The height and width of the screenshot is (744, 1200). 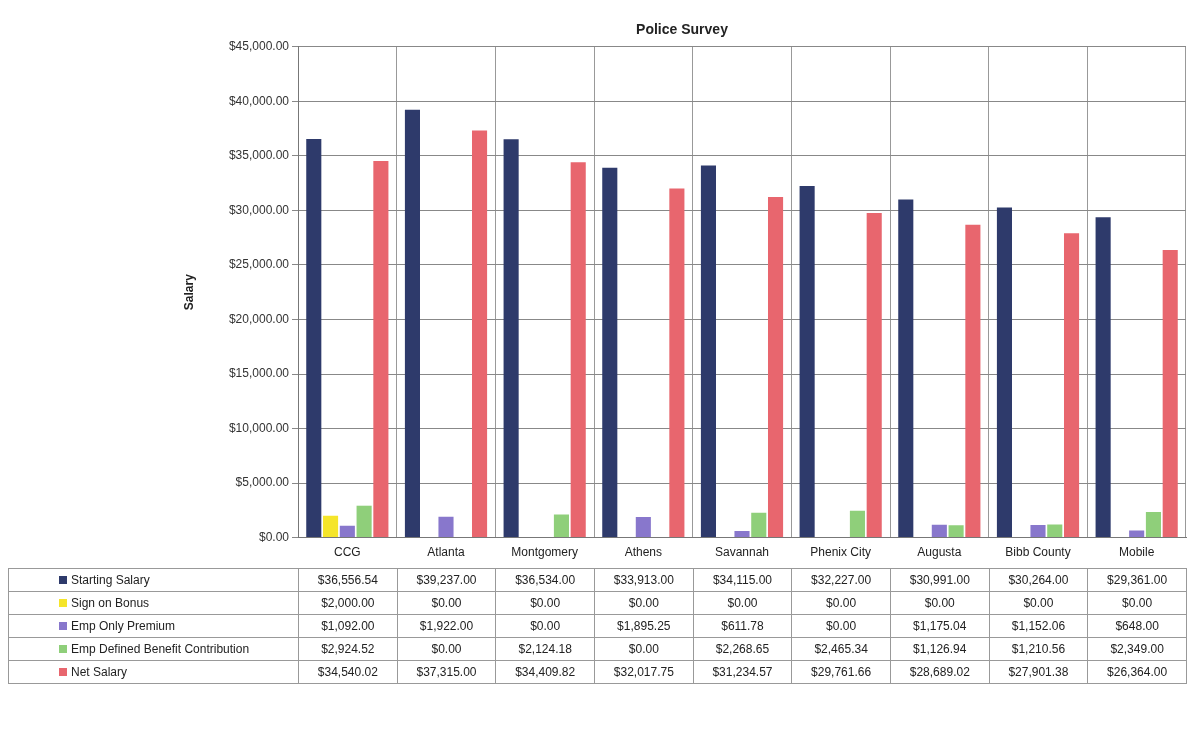 What do you see at coordinates (1038, 672) in the screenshot?
I see `data-label: $27,901.38` at bounding box center [1038, 672].